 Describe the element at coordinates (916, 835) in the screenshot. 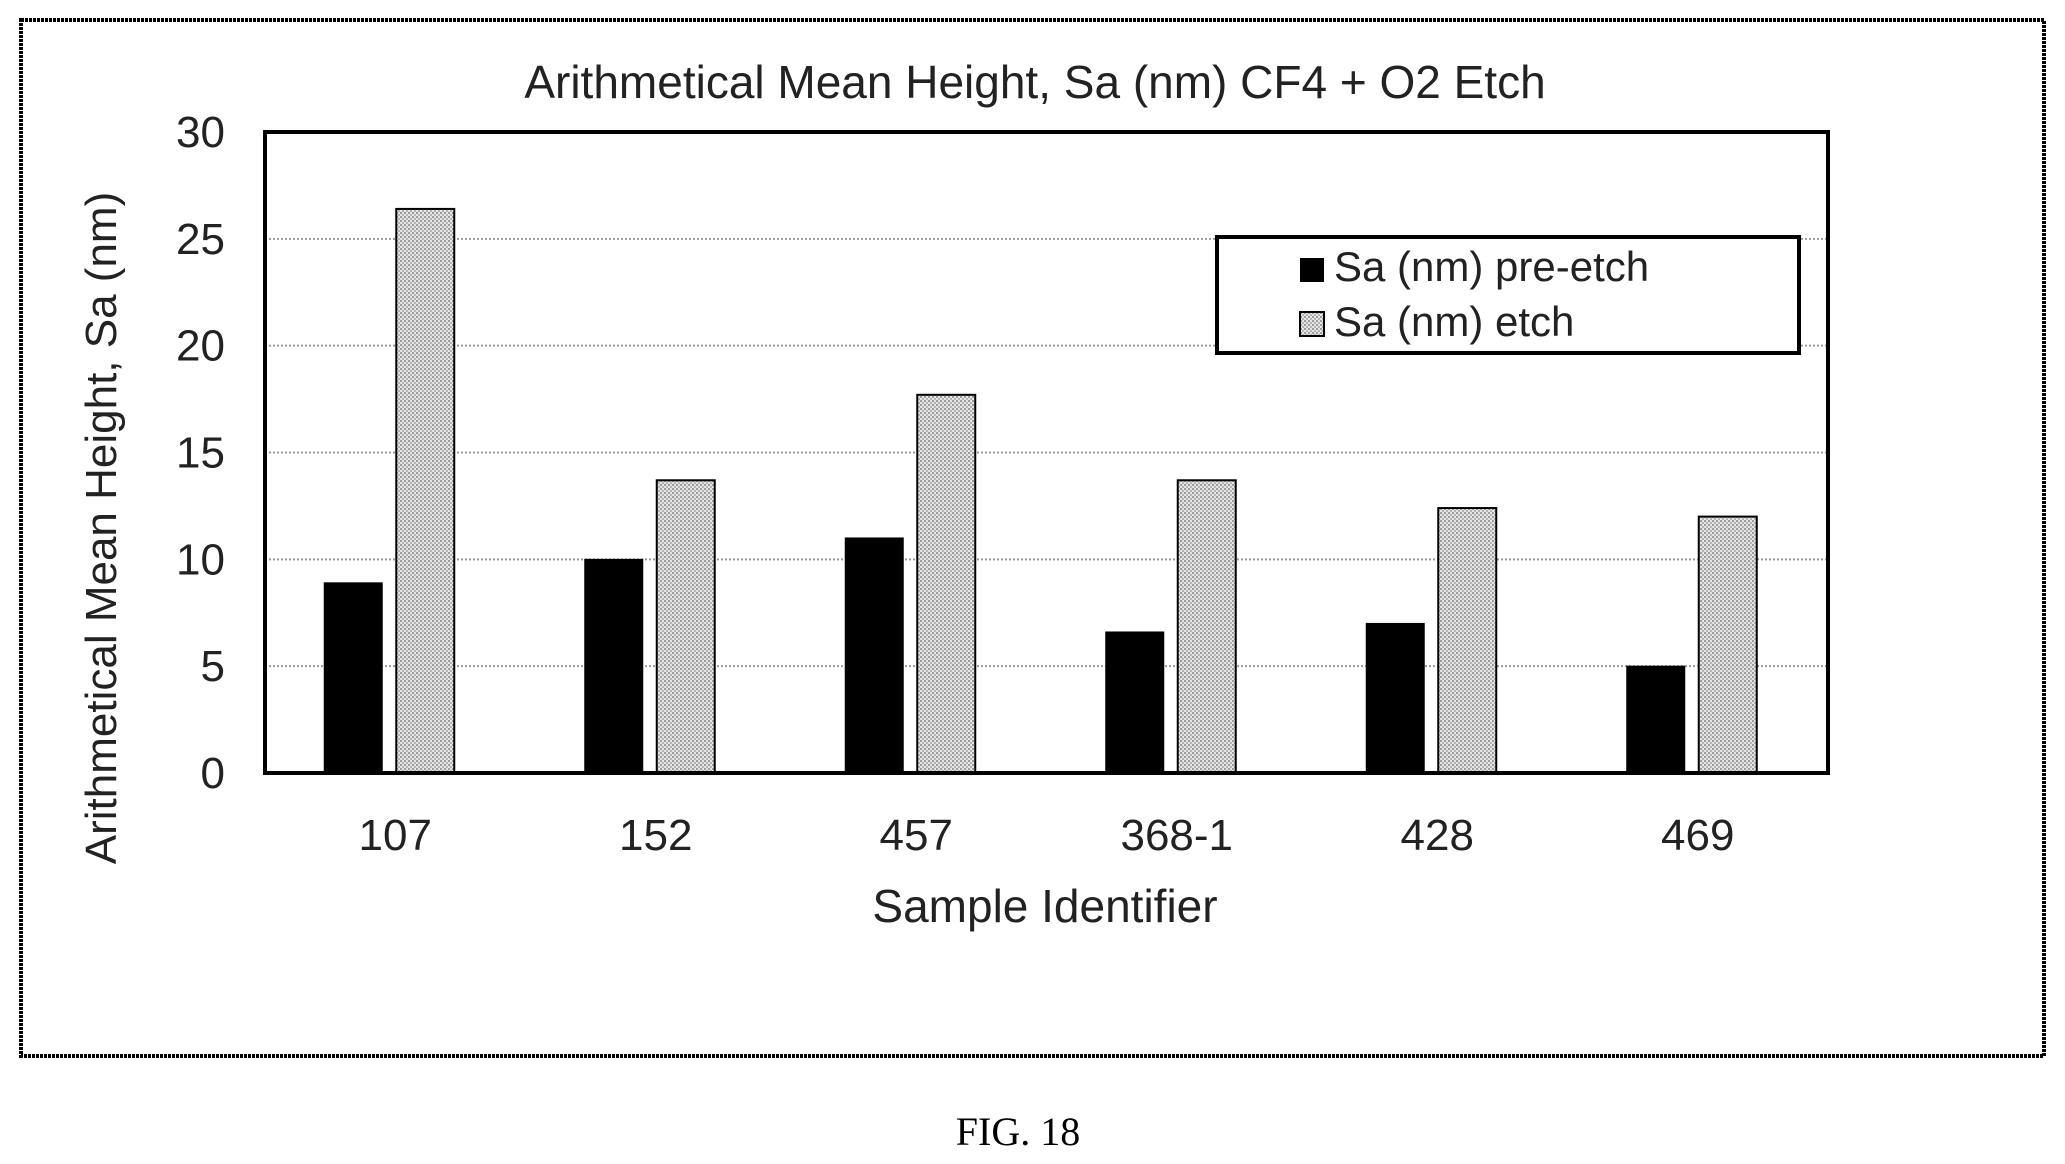

I see `x-tick-label: 457` at that location.